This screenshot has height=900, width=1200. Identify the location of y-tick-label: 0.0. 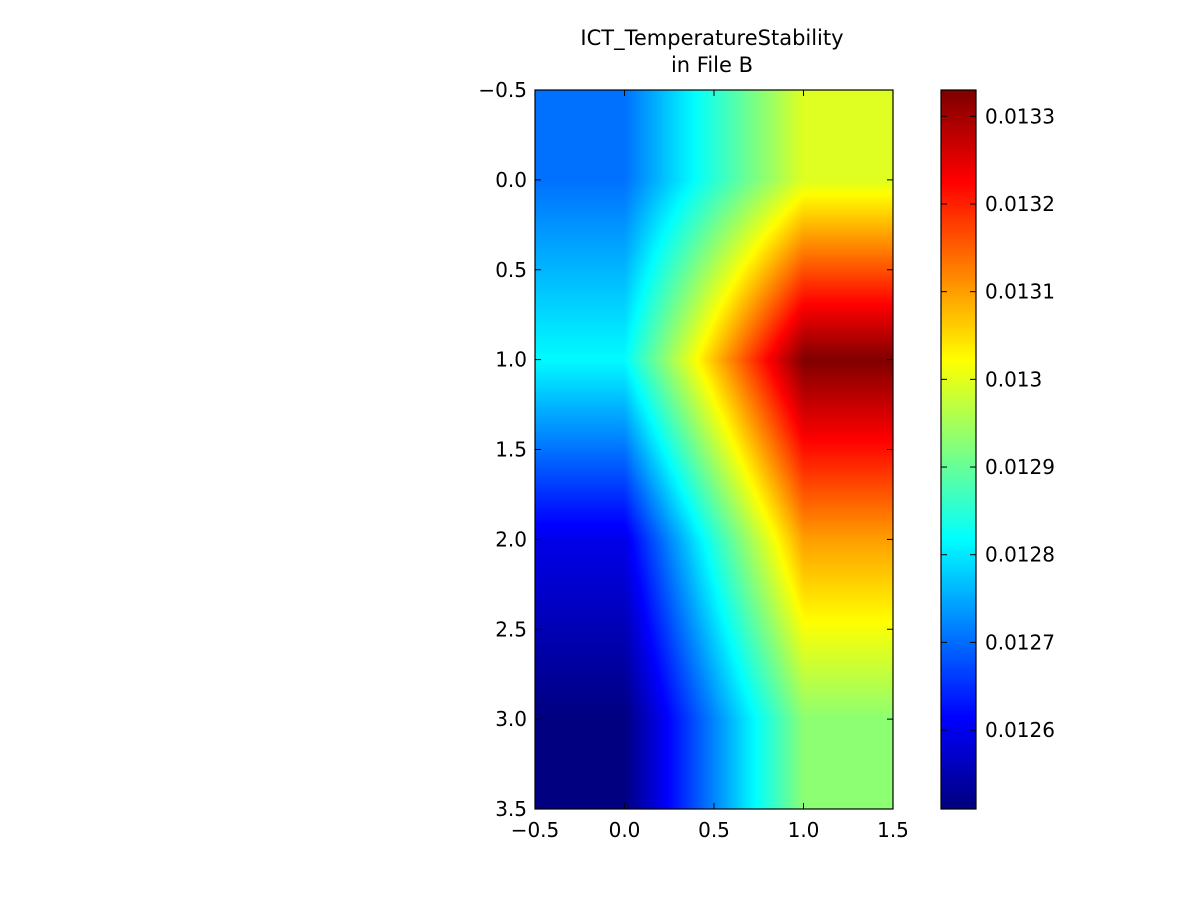
(511, 180).